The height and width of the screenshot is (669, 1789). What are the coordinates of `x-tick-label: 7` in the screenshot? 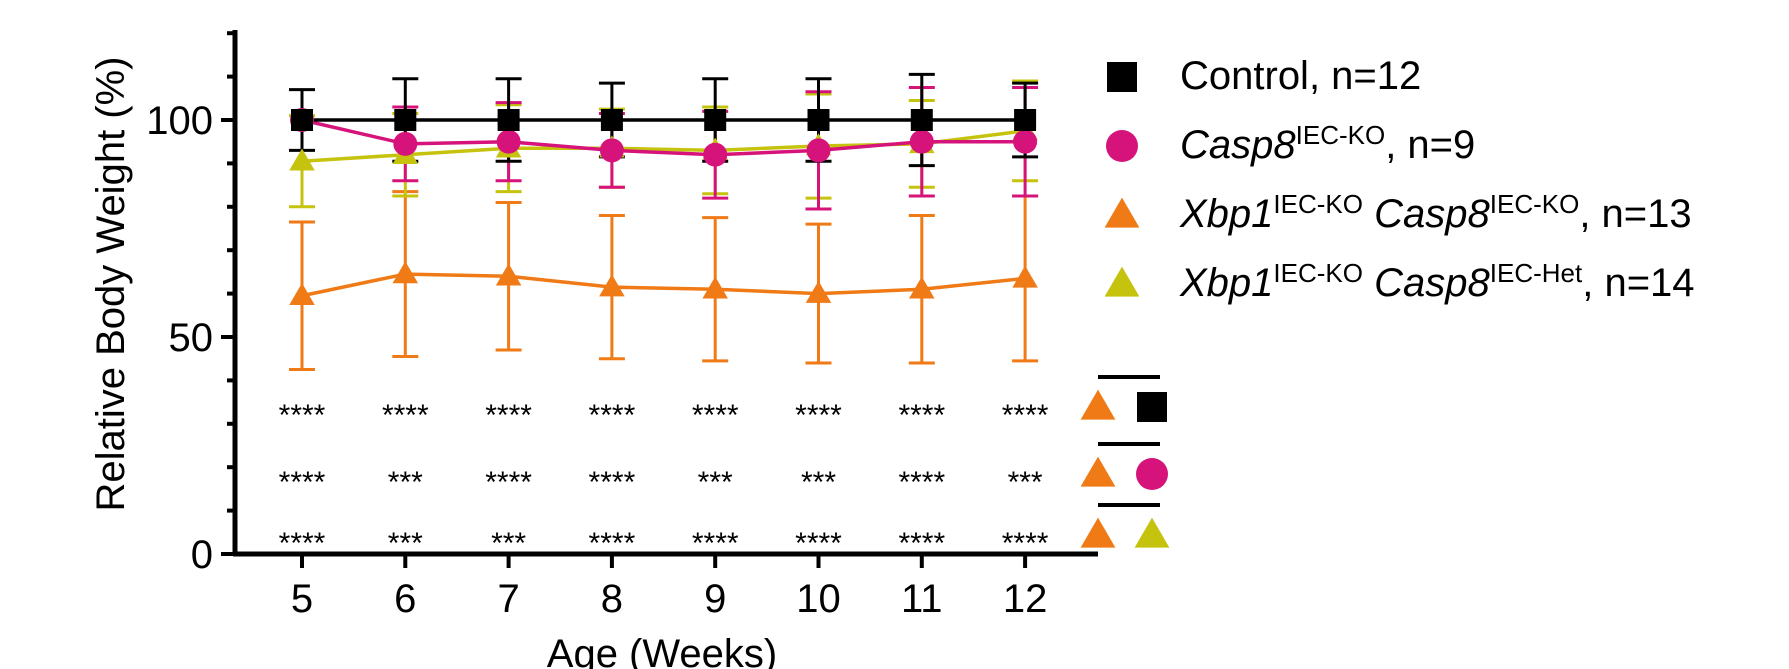 It's located at (508, 599).